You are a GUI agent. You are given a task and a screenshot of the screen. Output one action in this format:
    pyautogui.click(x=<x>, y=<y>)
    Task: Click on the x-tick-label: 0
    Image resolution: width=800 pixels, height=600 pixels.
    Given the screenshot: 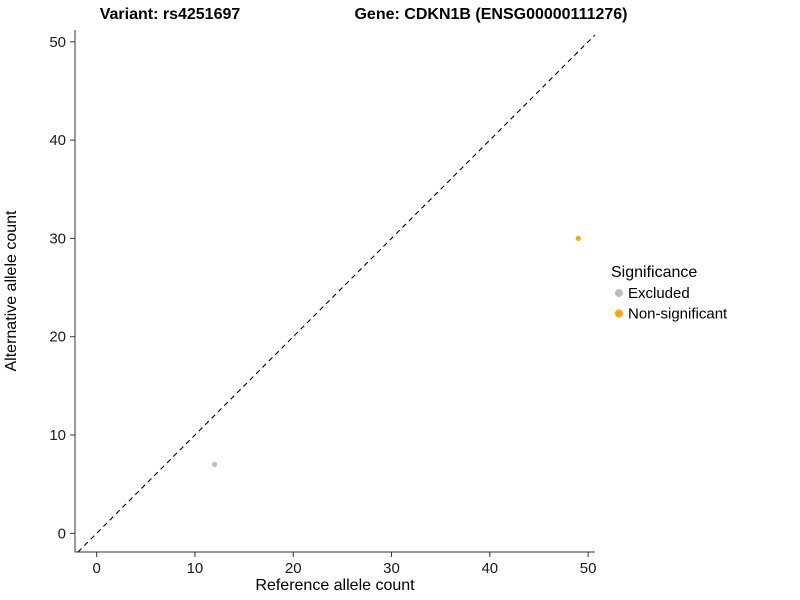 What is the action you would take?
    pyautogui.click(x=96, y=568)
    